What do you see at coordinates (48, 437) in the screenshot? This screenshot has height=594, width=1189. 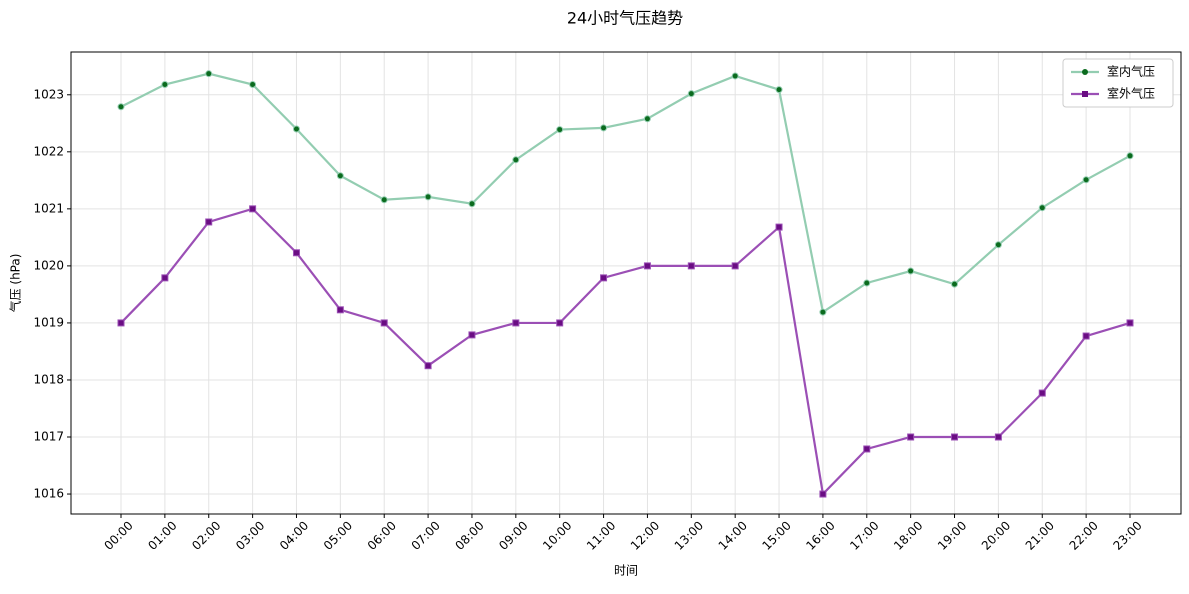 I see `y-tick-label: 1017` at bounding box center [48, 437].